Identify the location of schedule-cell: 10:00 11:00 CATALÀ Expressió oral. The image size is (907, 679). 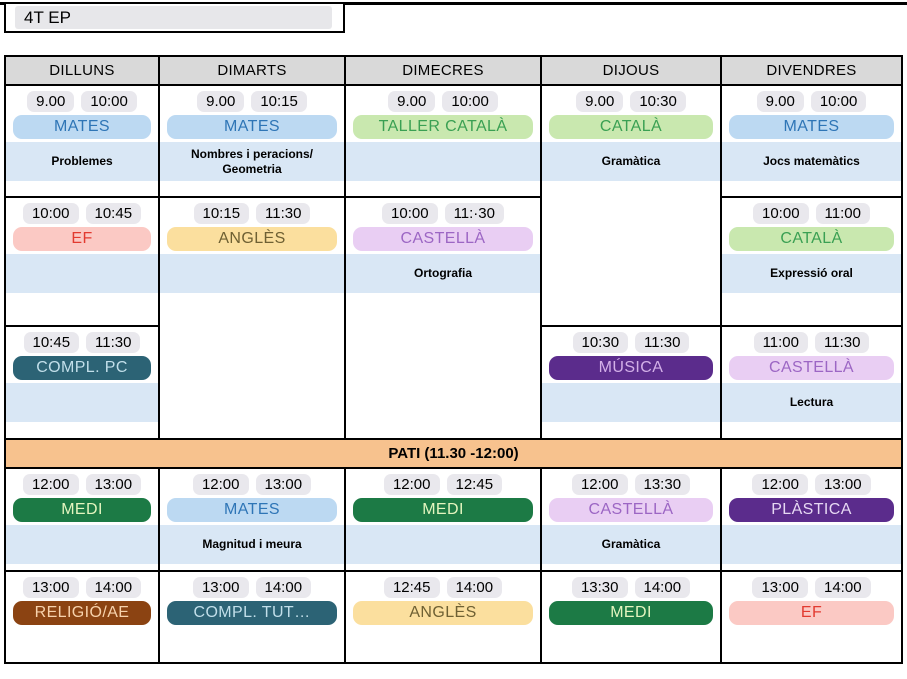
(811, 261).